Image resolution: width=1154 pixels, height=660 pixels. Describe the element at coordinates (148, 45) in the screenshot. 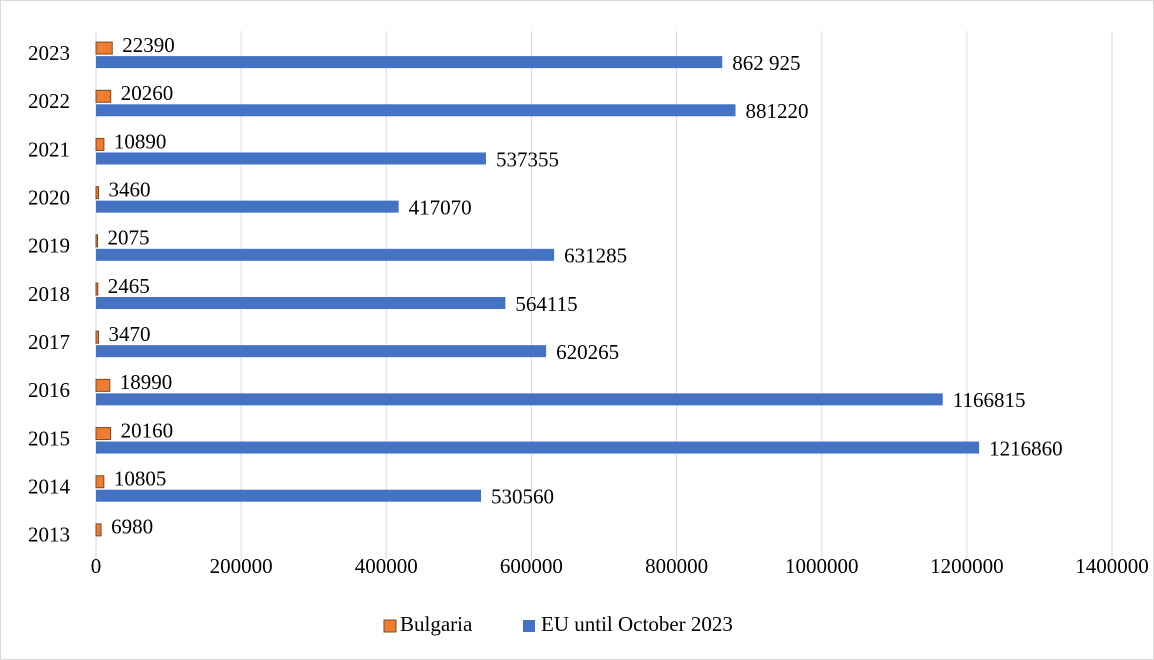

I see `data-label: 22390` at that location.